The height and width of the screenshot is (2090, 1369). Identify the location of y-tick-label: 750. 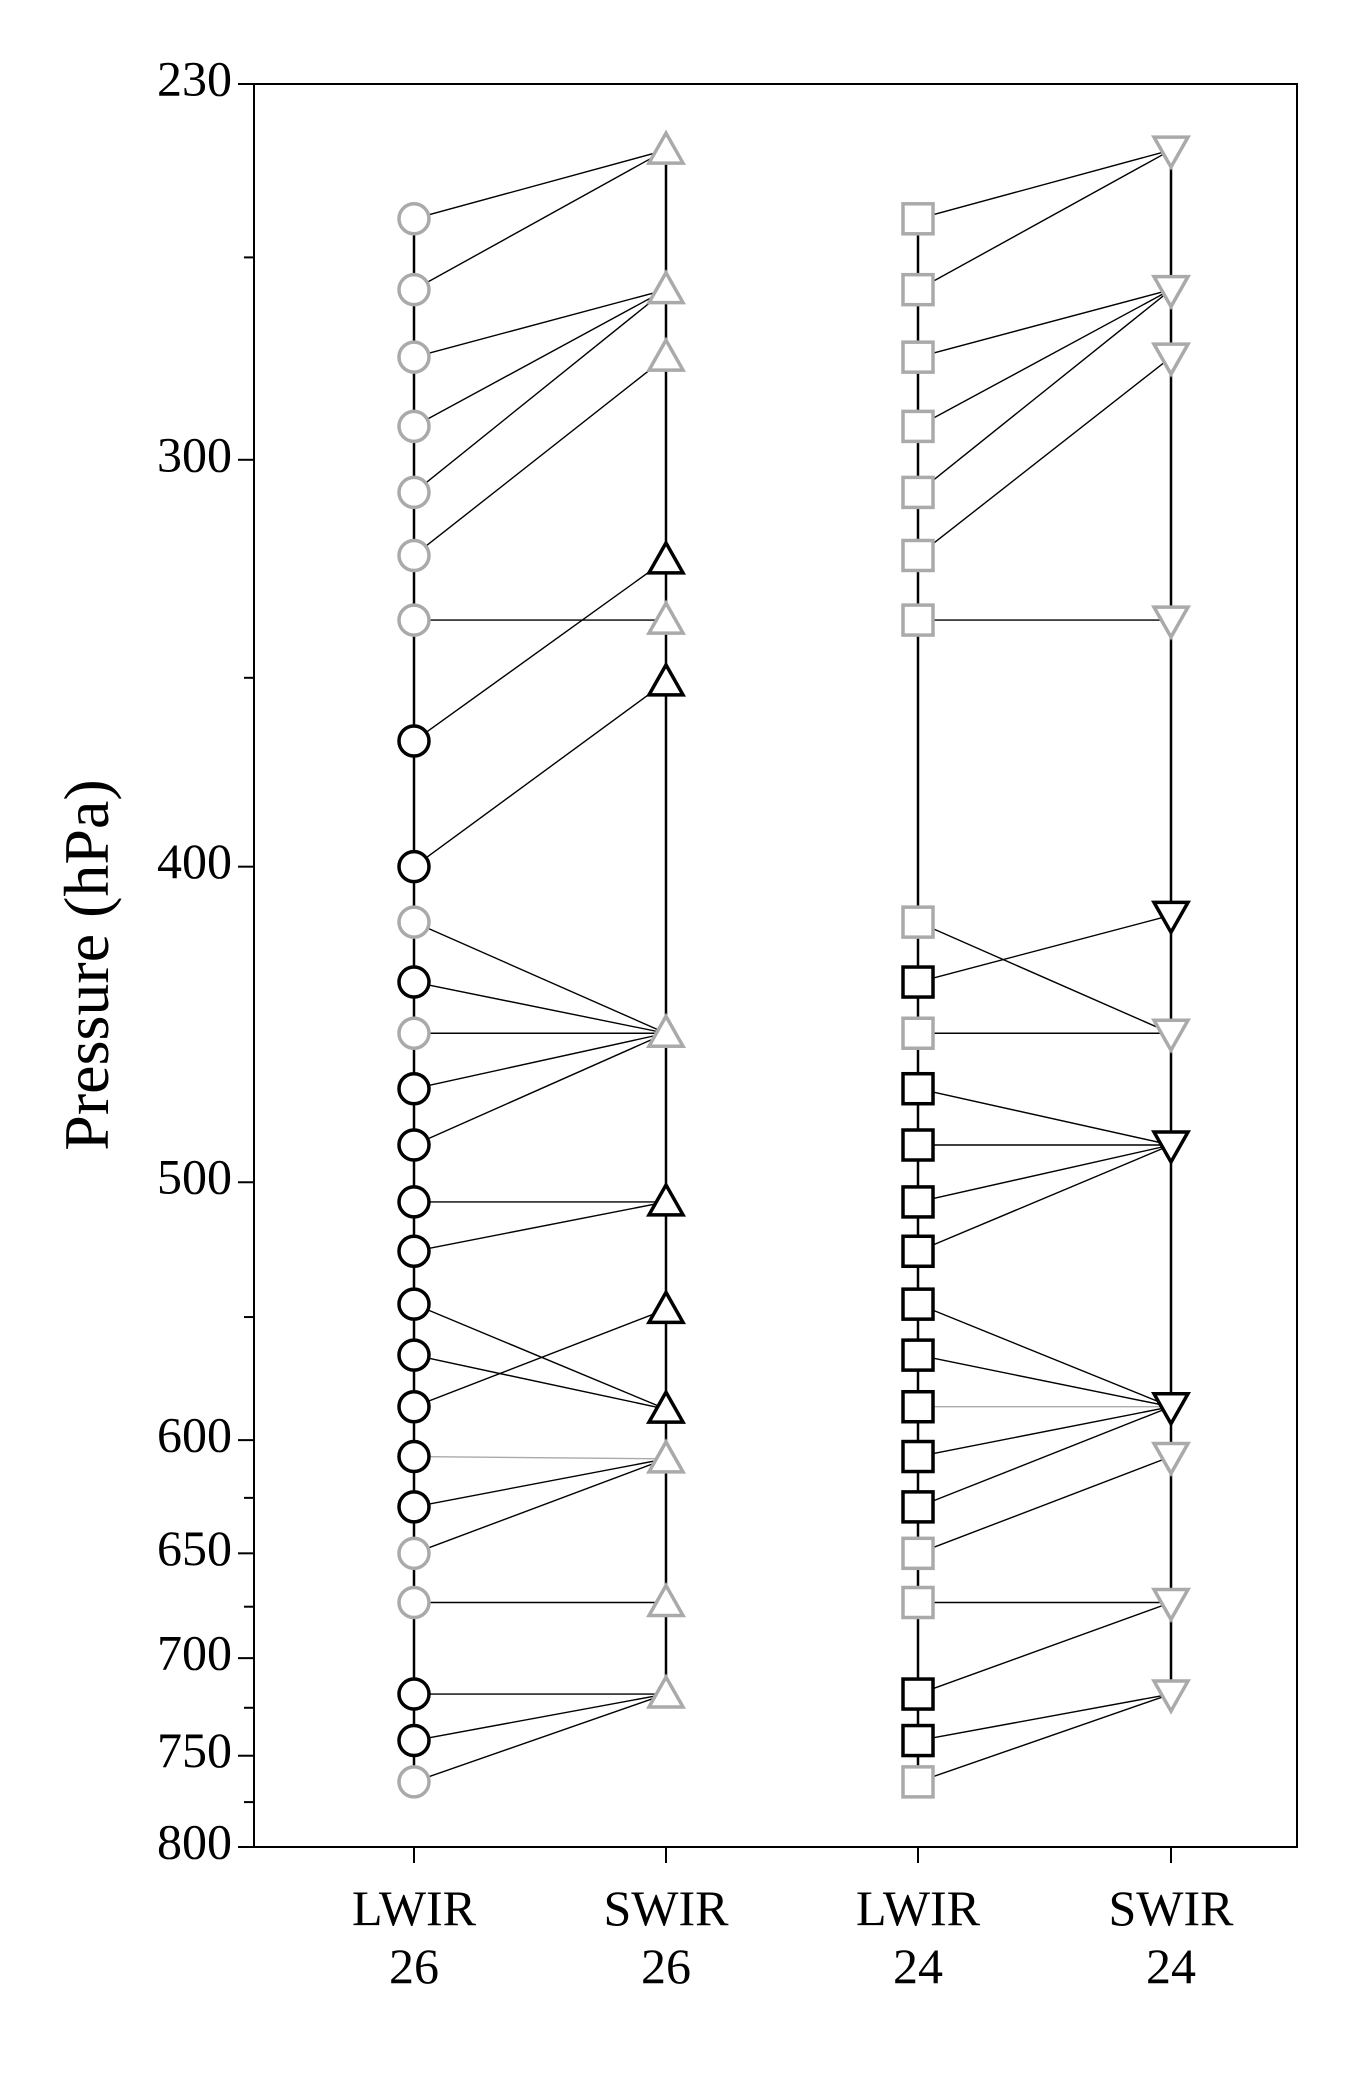
(194, 1750).